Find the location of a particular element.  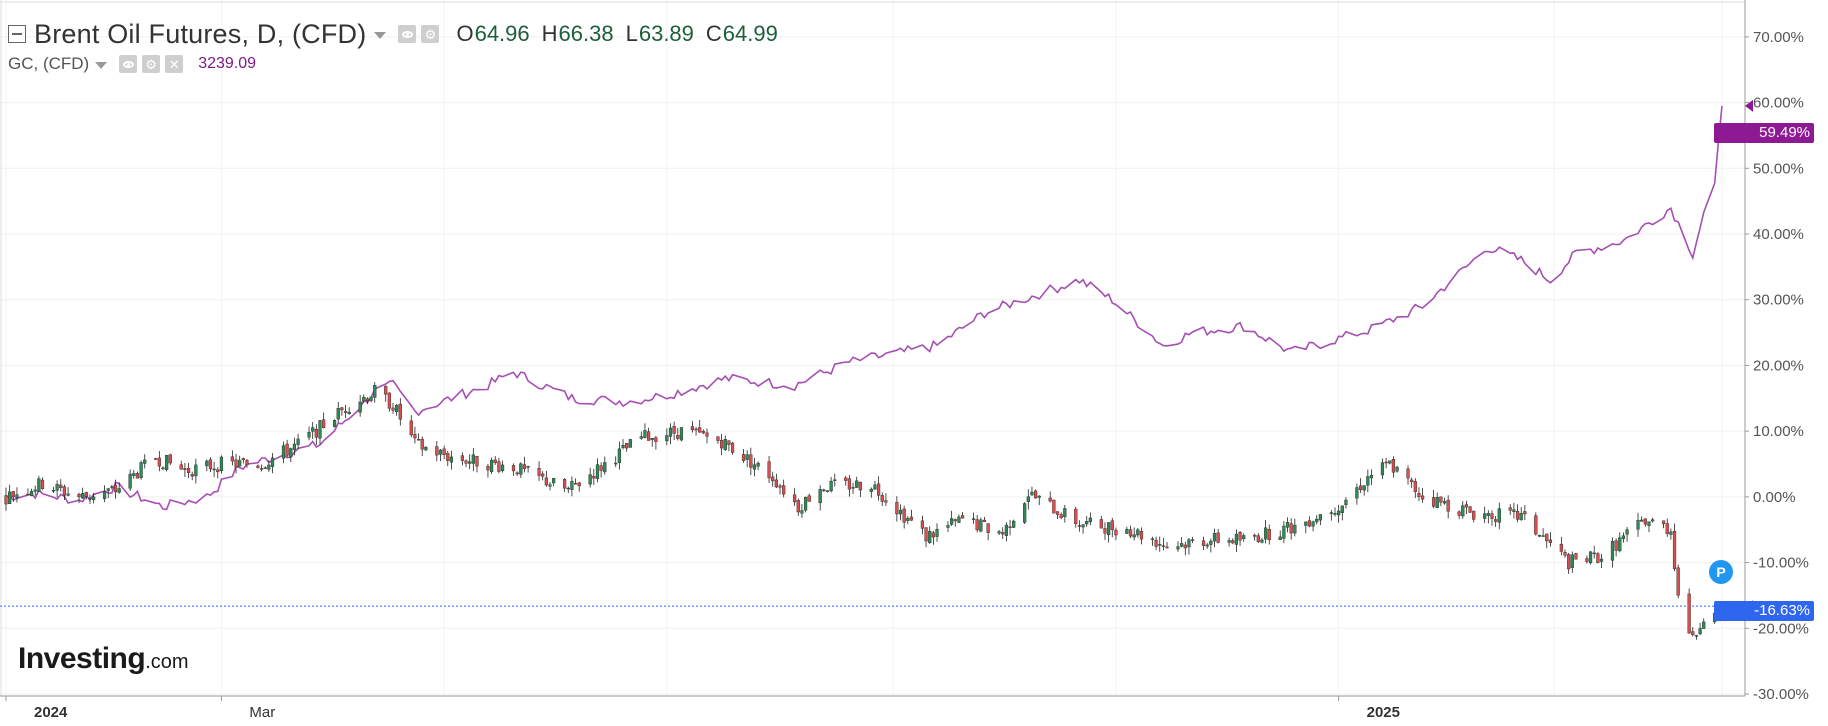

open-value: 64.96 is located at coordinates (502, 33).